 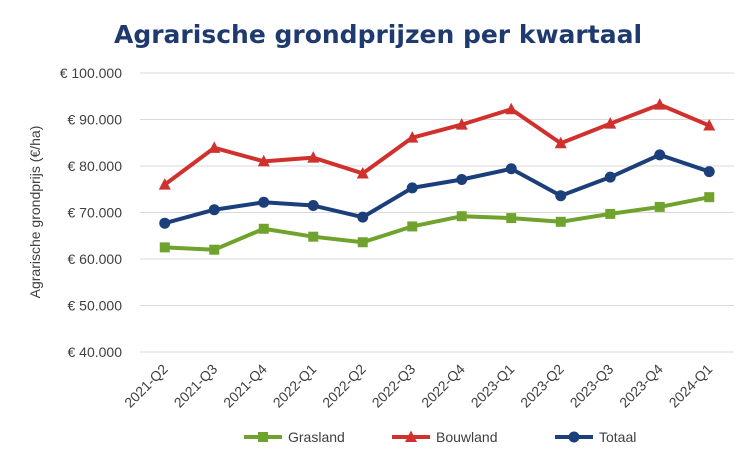 I want to click on series-line-totaal, so click(x=437, y=189).